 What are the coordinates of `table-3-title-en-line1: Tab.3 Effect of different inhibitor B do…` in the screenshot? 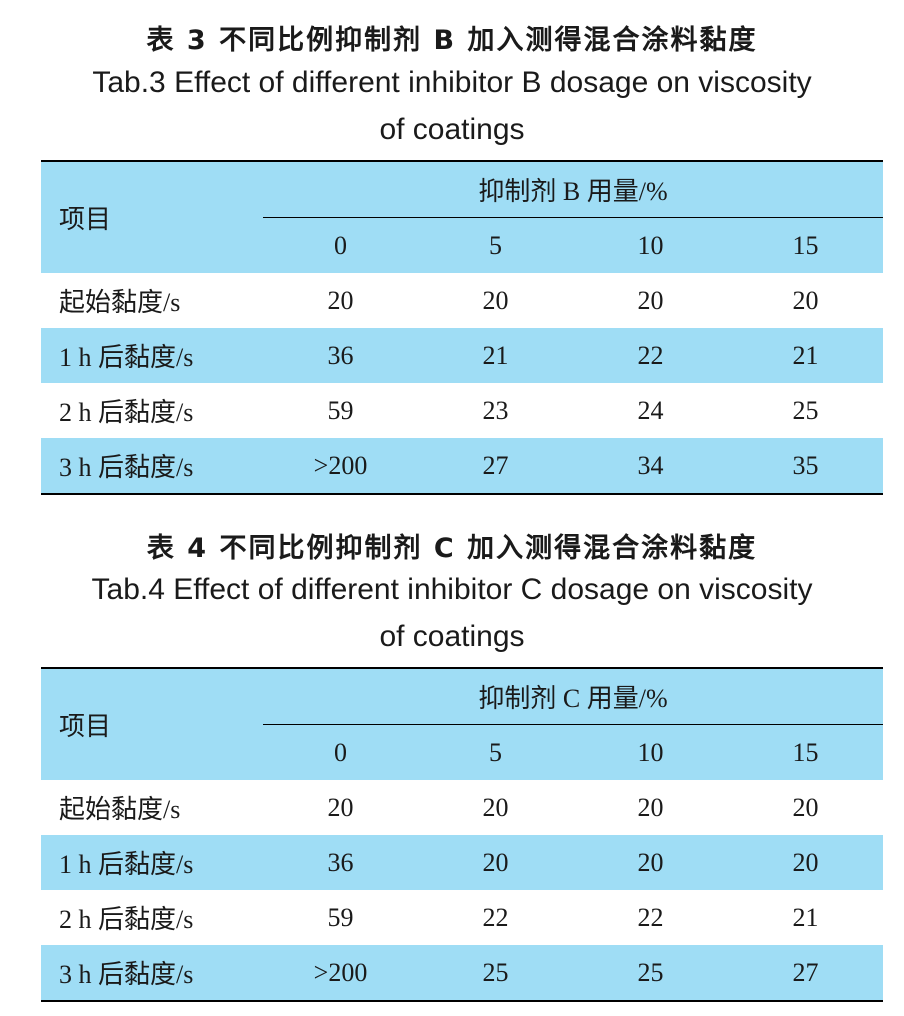 It's located at (452, 82).